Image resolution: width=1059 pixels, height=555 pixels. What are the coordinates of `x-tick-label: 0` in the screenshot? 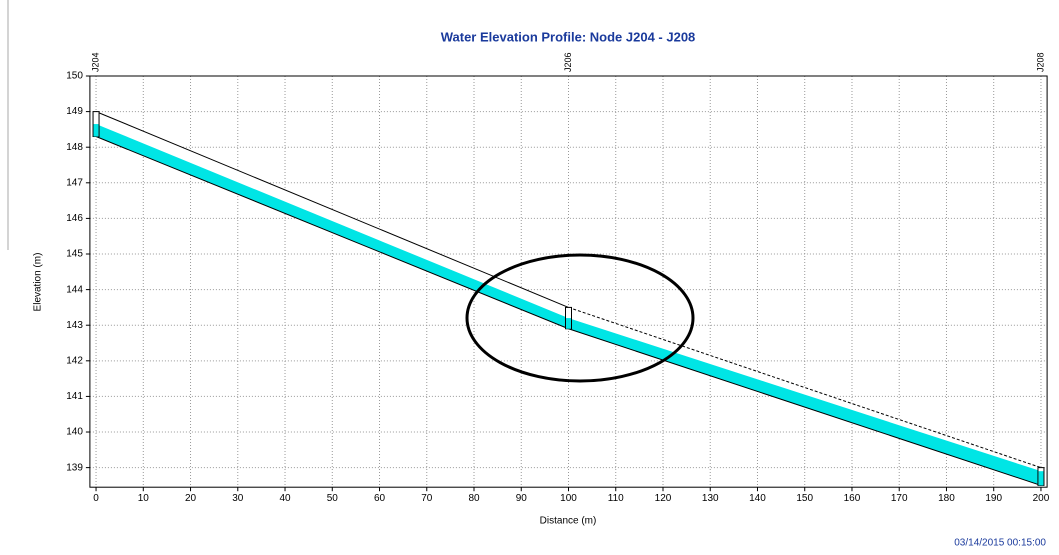 It's located at (96, 498).